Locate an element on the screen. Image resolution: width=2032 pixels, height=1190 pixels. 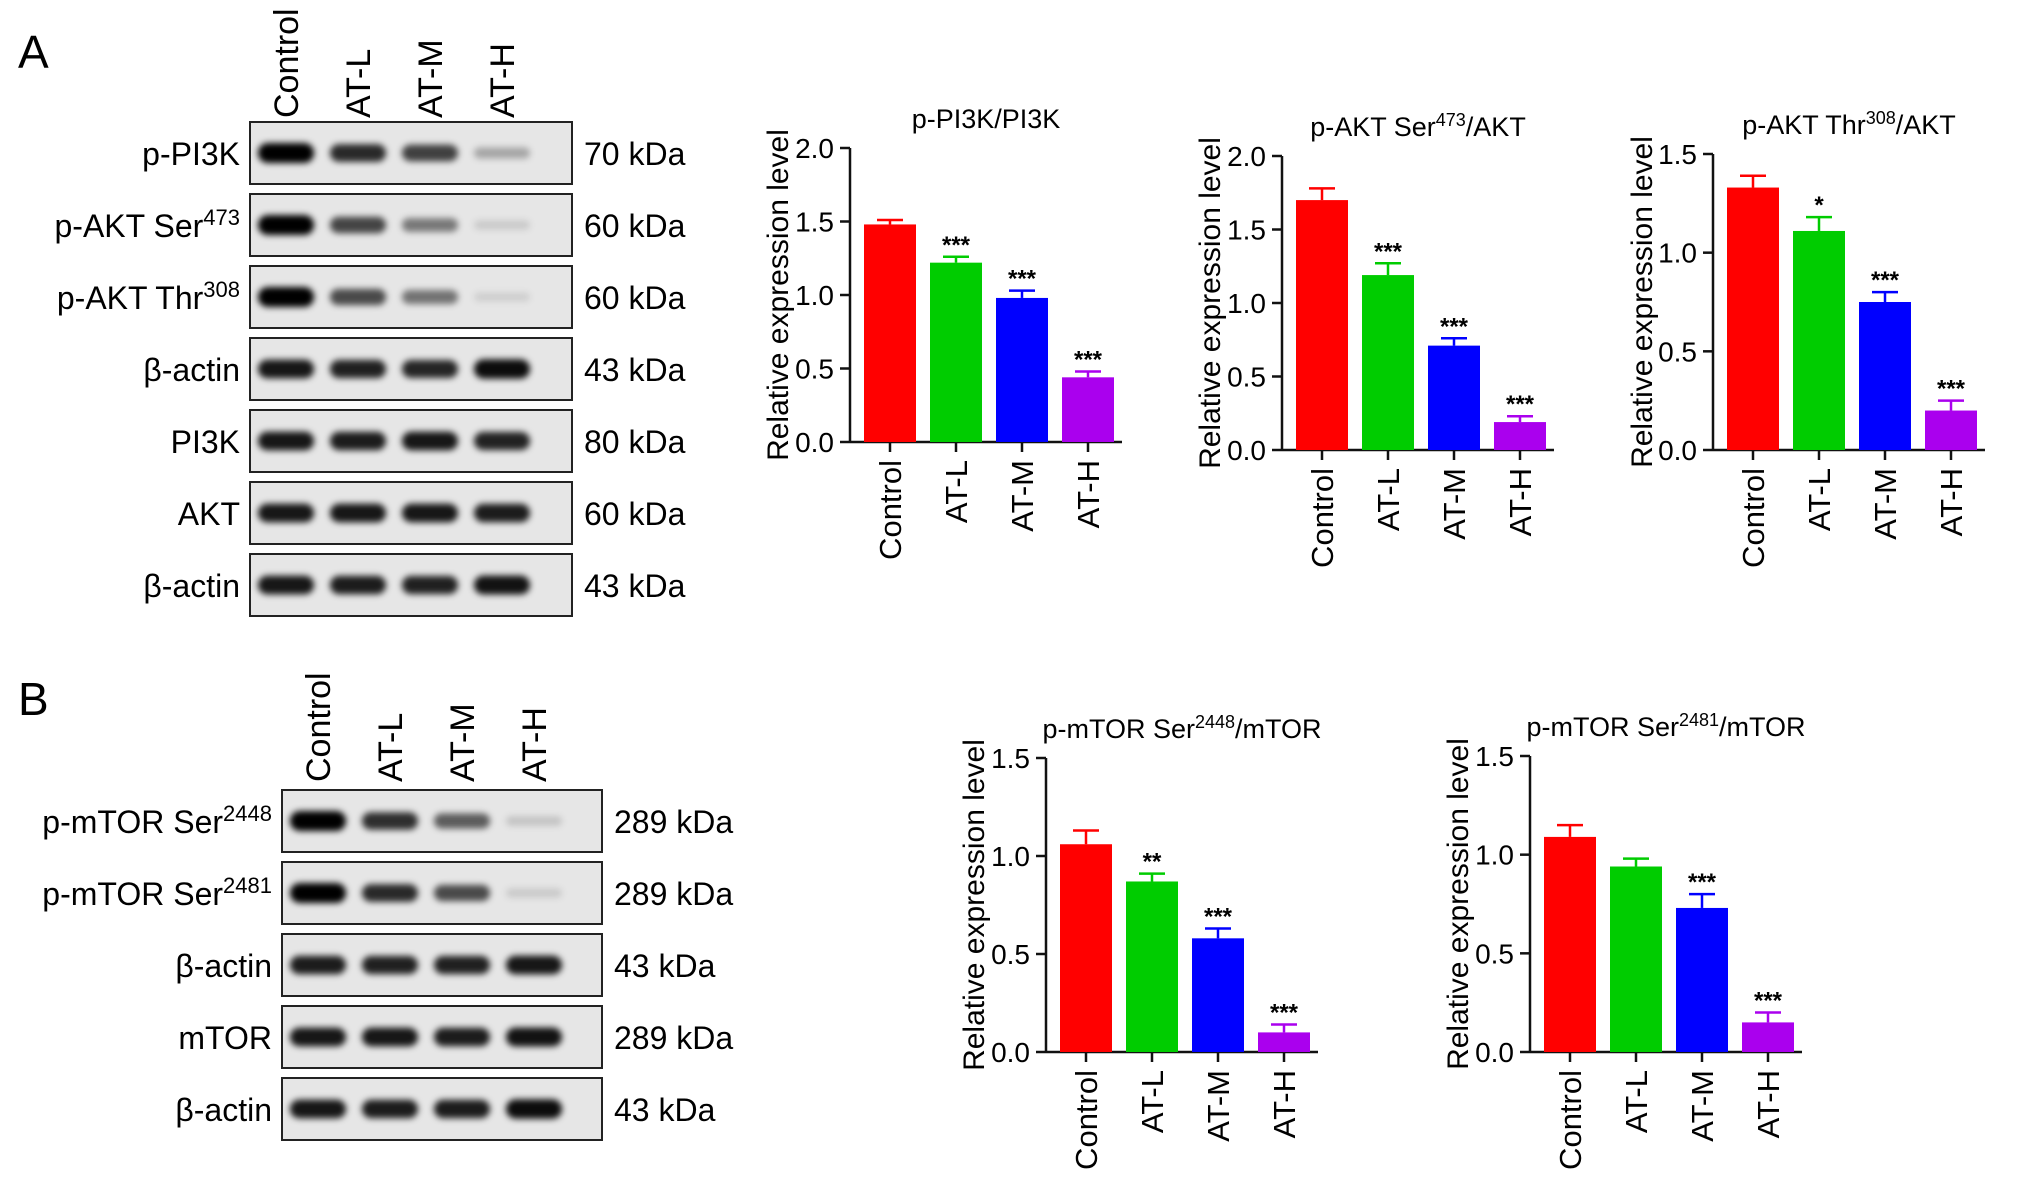
molecular-weight-label: 70 kDa is located at coordinates (635, 154).